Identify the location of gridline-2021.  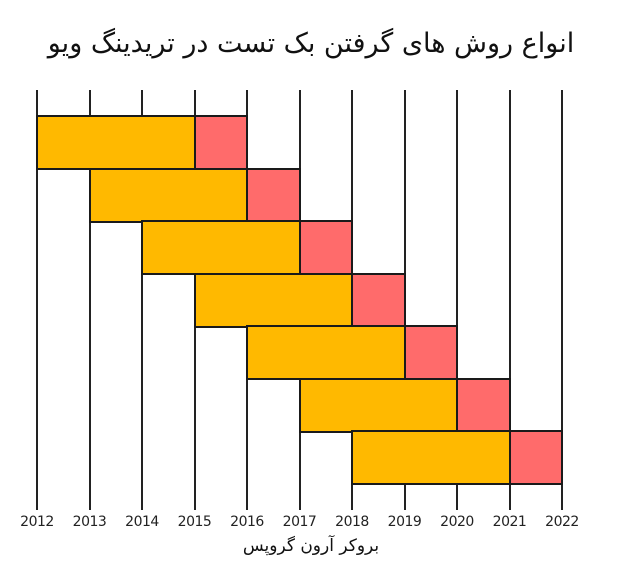
(509, 300).